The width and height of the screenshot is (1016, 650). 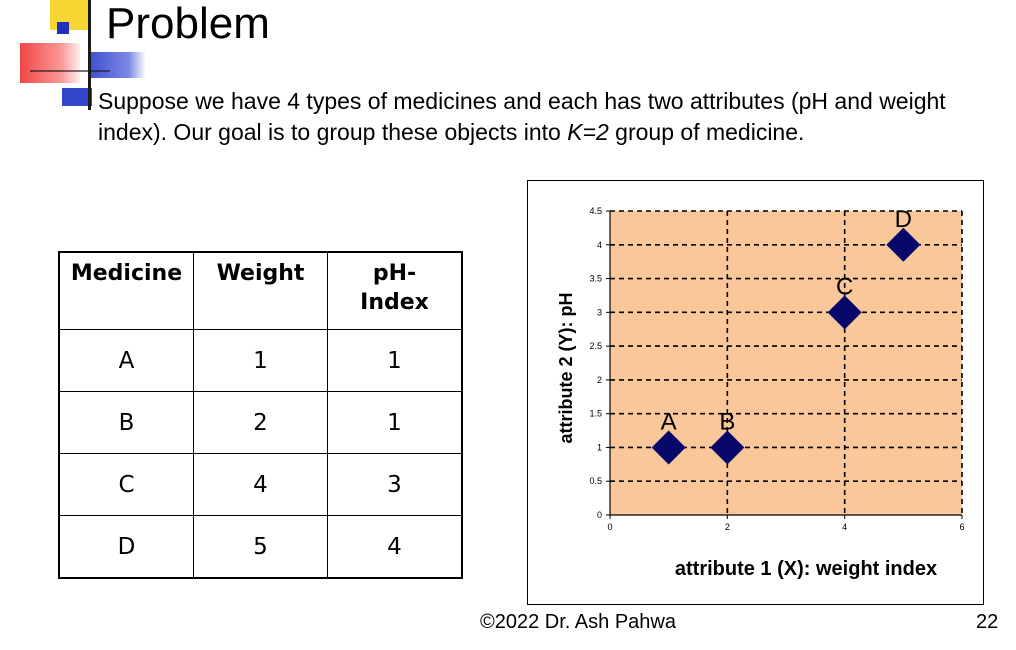 What do you see at coordinates (126, 547) in the screenshot?
I see `table-cell: D` at bounding box center [126, 547].